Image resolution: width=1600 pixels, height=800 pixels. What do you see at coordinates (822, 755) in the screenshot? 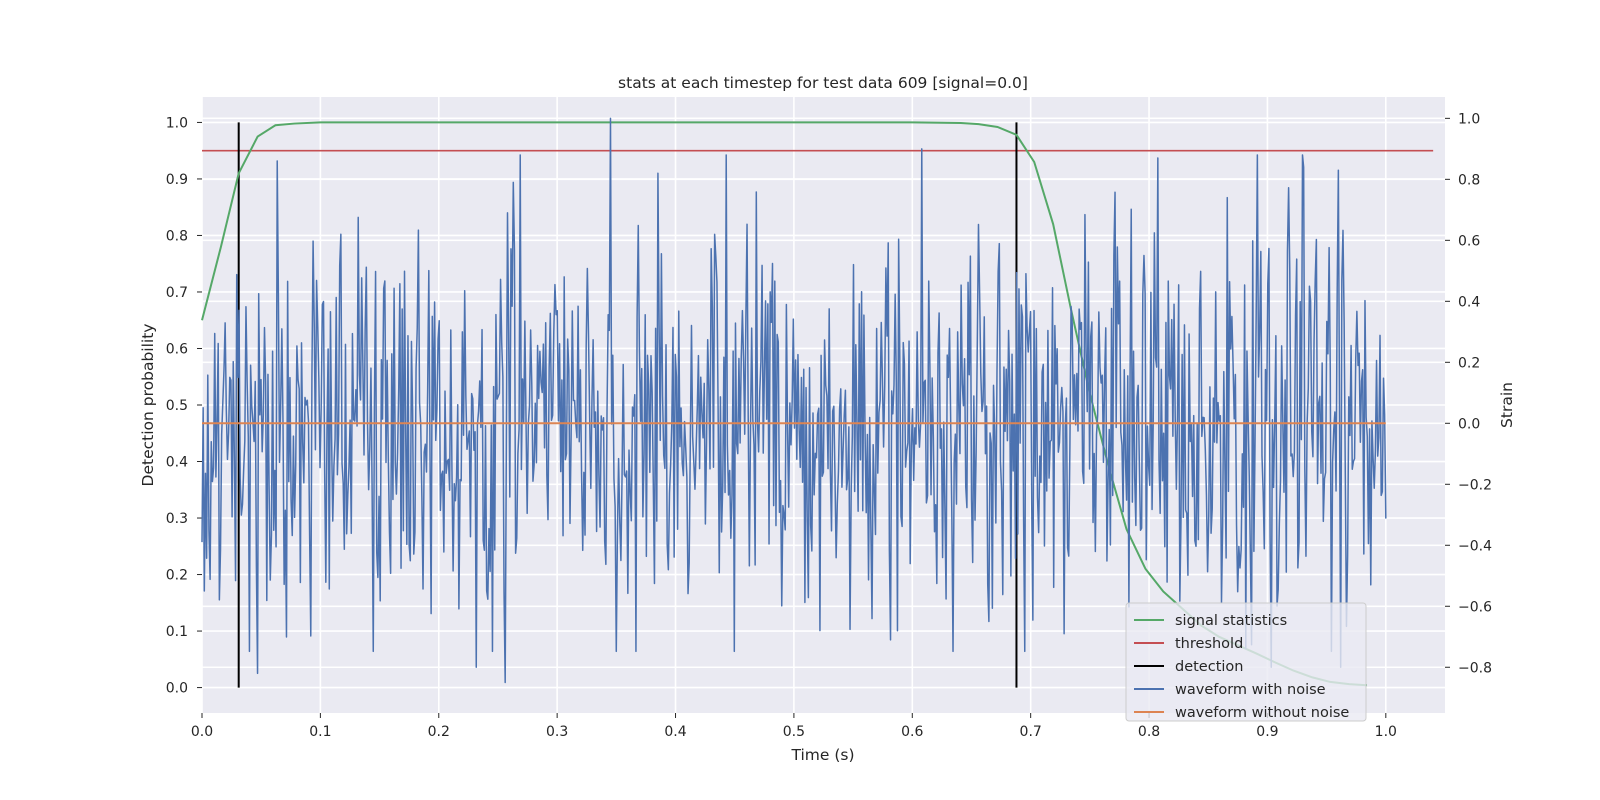
I see `x-axis-label: Time (s)` at bounding box center [822, 755].